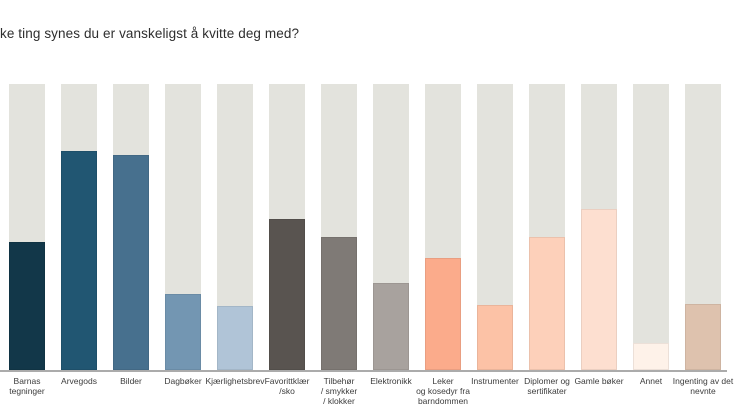 Image resolution: width=746 pixels, height=419 pixels. I want to click on bar-category-label: Elektronikk, so click(391, 381).